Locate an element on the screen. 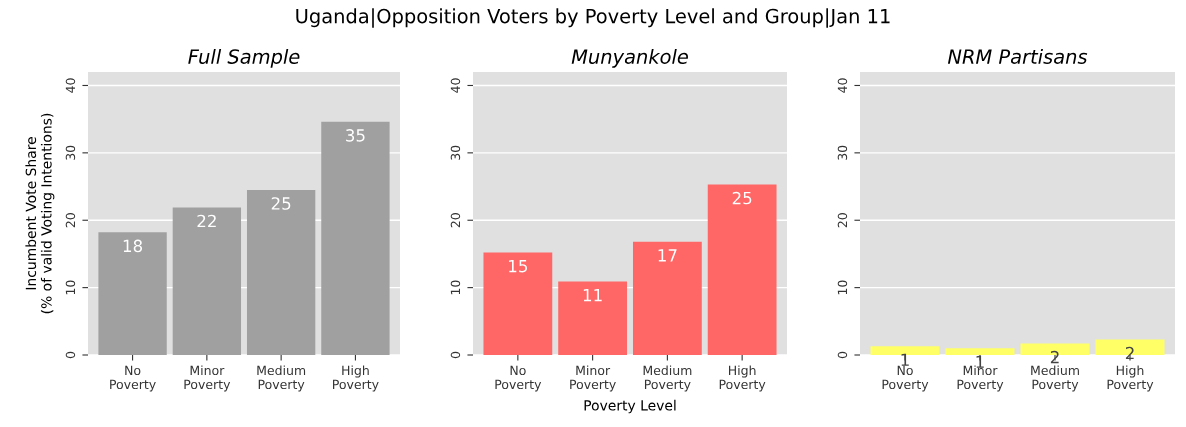 This screenshot has width=1186, height=427. data-label: 1 is located at coordinates (905, 359).